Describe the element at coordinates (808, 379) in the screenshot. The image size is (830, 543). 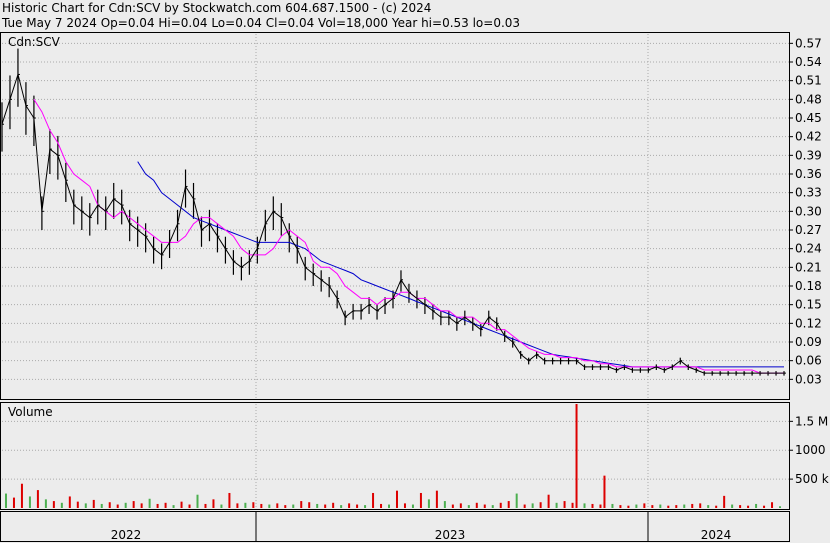
I see `price-tick-label: 0.03` at that location.